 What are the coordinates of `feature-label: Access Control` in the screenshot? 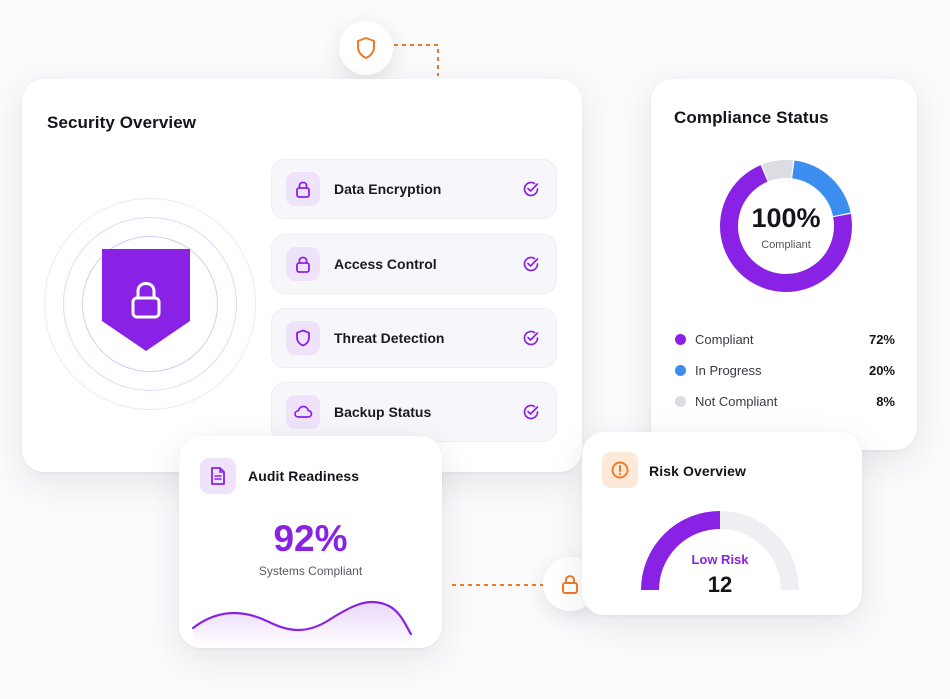 It's located at (385, 264).